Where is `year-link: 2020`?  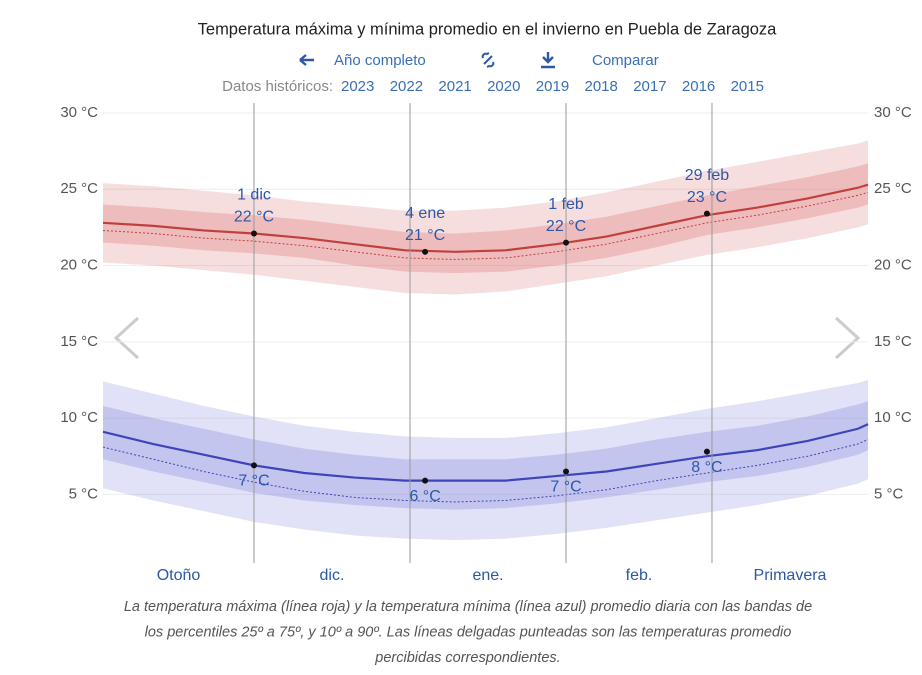
year-link: 2020 is located at coordinates (503, 86).